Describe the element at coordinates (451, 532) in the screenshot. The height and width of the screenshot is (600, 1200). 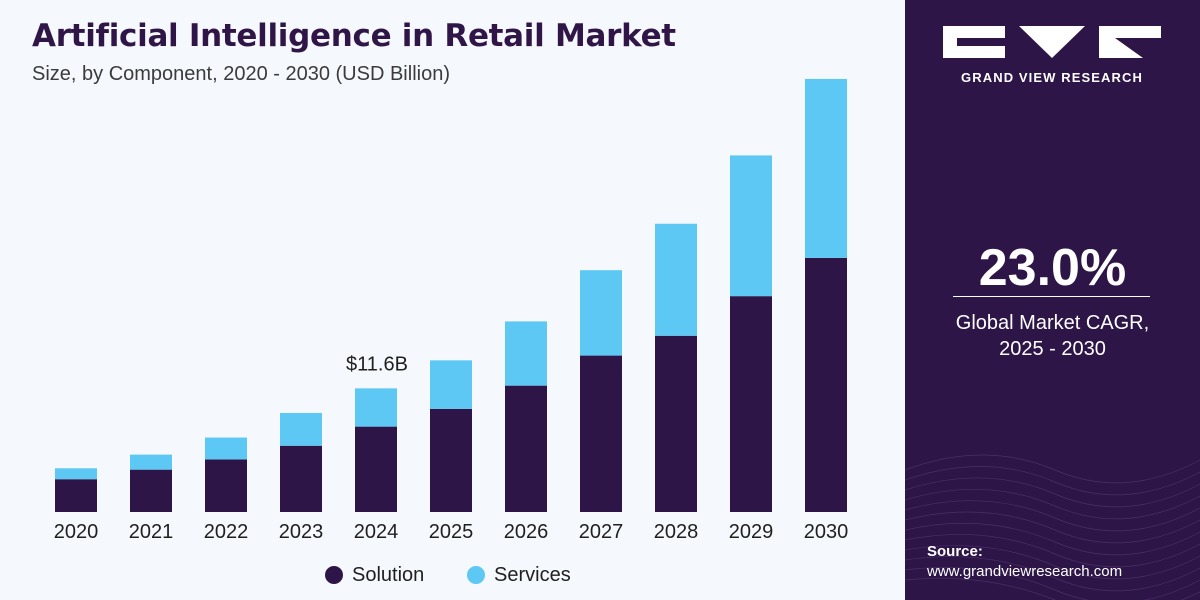
I see `x-tick-label: 2025` at that location.